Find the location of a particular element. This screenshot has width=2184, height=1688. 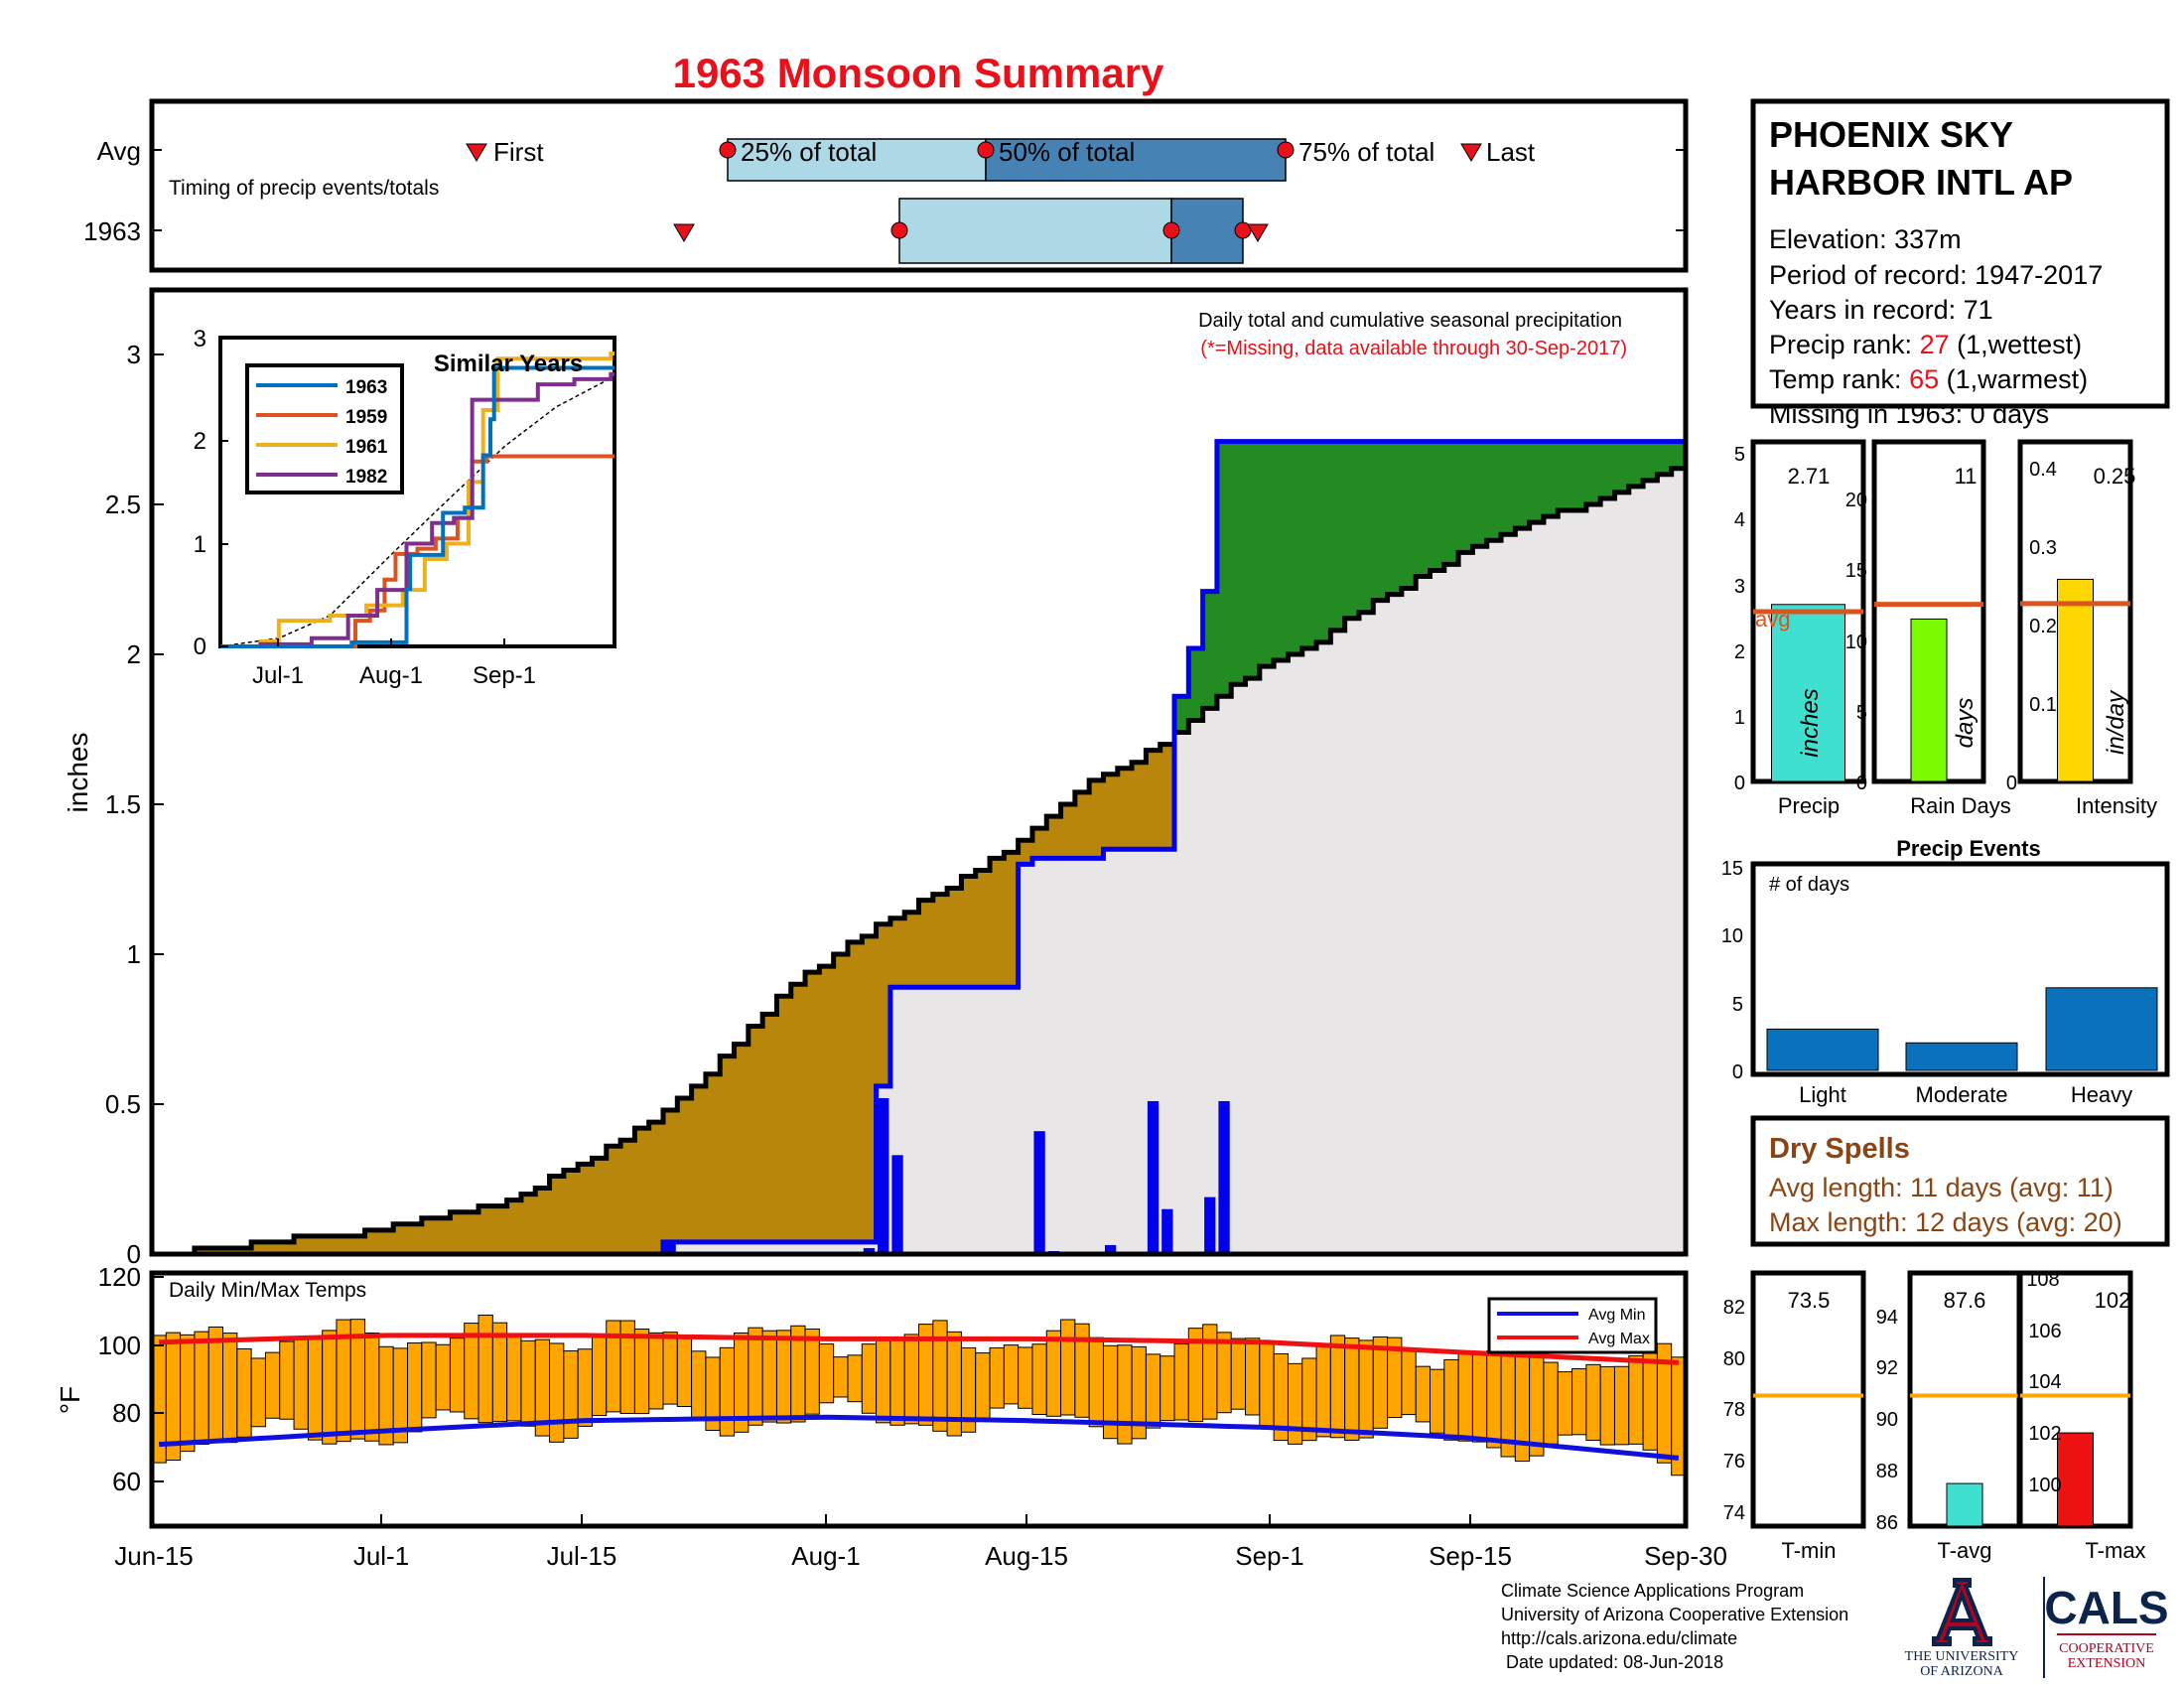

inset-x-tick-jul1: Jul-1 is located at coordinates (278, 675).